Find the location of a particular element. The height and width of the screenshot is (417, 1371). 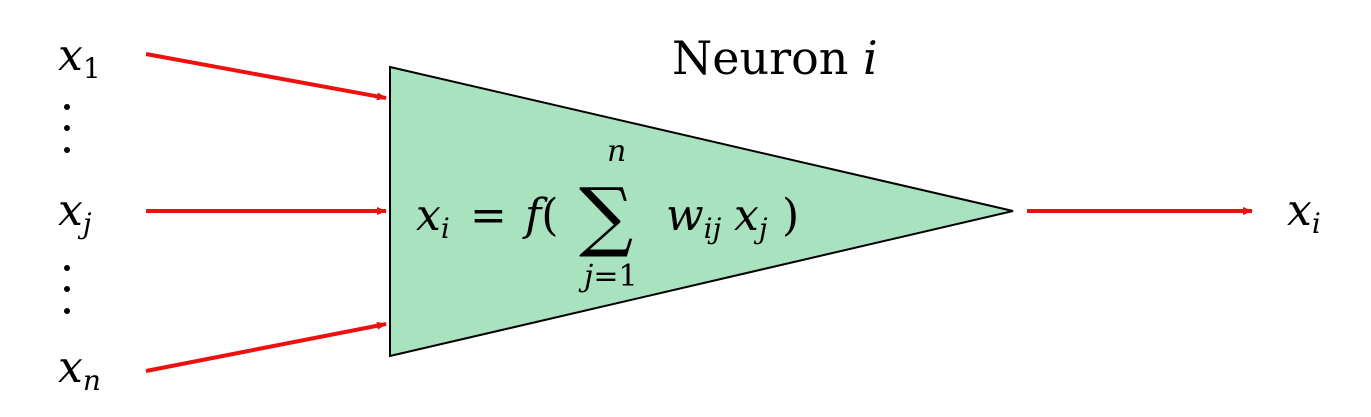

formula-func: f( is located at coordinates (540, 215).